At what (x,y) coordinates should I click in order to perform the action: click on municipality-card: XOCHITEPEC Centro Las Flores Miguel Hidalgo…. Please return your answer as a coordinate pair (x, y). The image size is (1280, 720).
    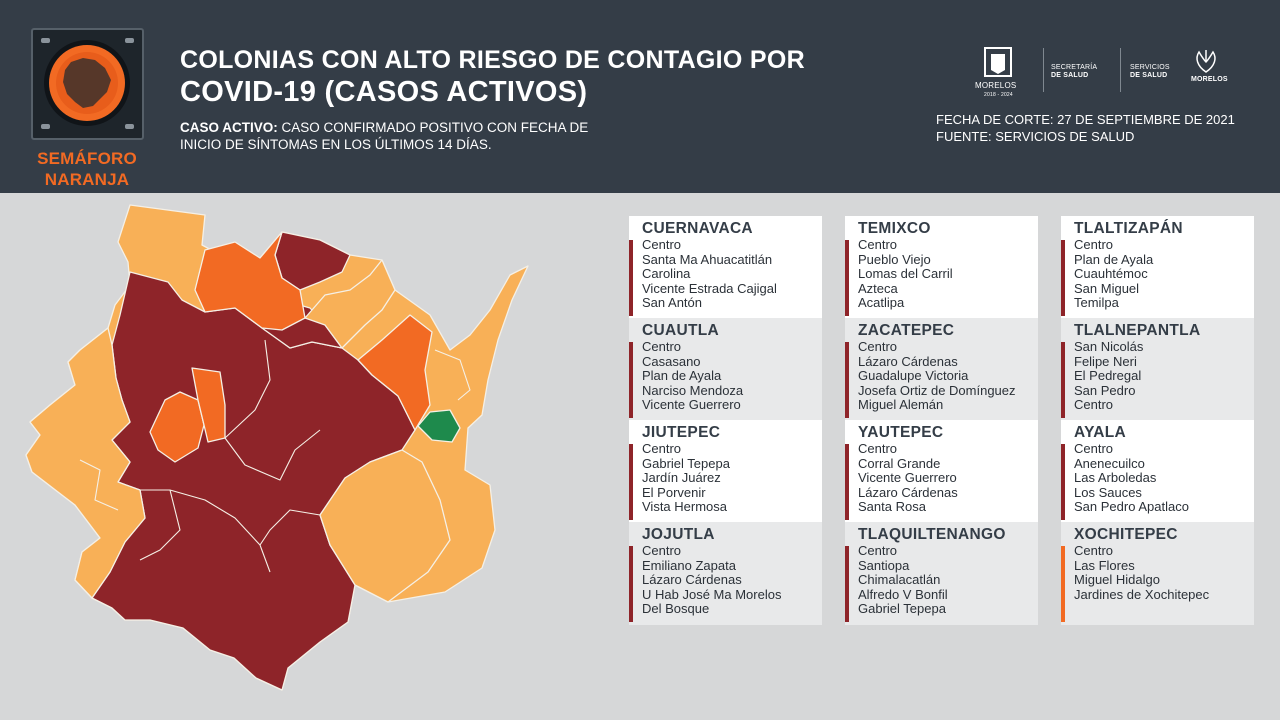
    Looking at the image, I should click on (1157, 573).